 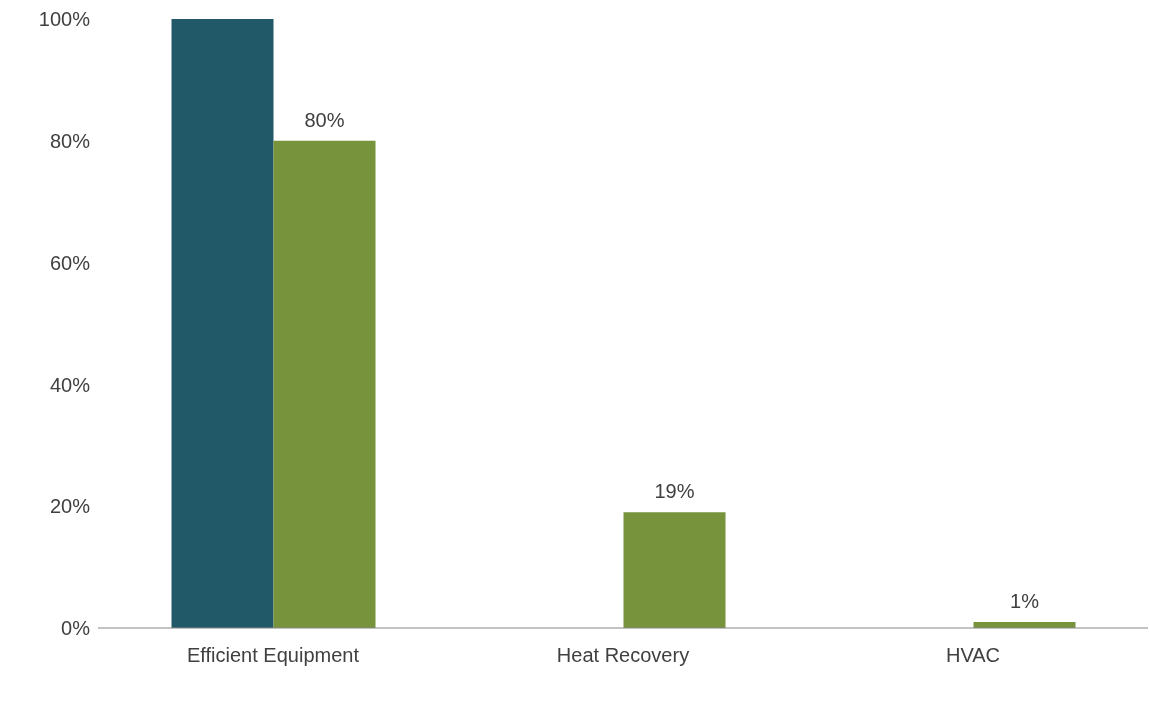 I want to click on data-label: 19%, so click(x=674, y=491).